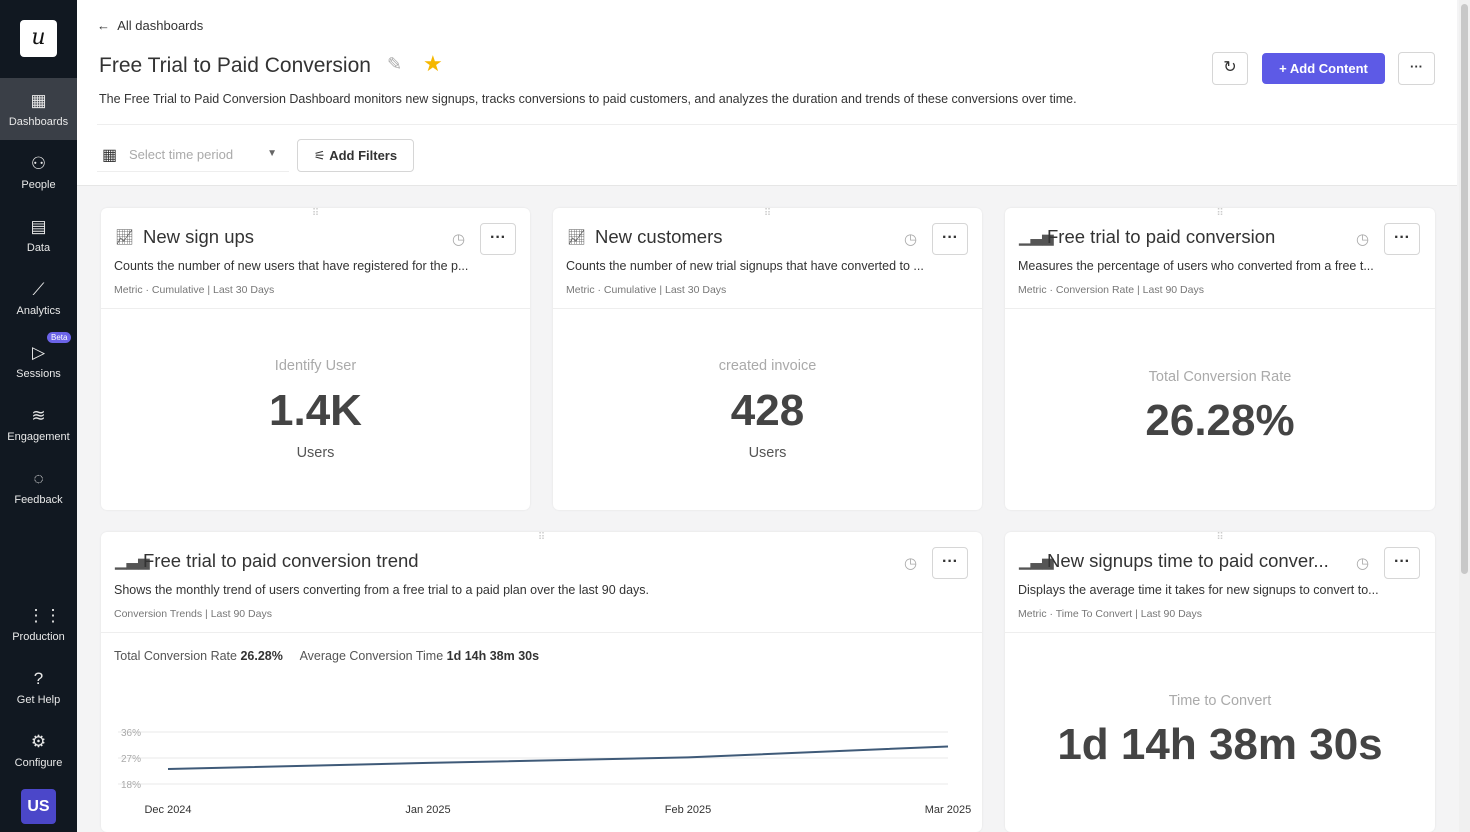 This screenshot has height=832, width=1470. Describe the element at coordinates (38, 424) in the screenshot. I see `sidebar-item-engagement: ≋ Engagement` at that location.